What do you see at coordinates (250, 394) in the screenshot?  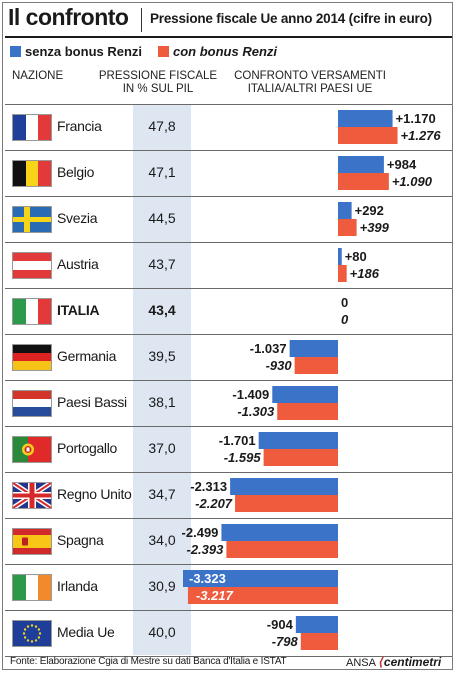 I see `value-label-senza: -1.409` at bounding box center [250, 394].